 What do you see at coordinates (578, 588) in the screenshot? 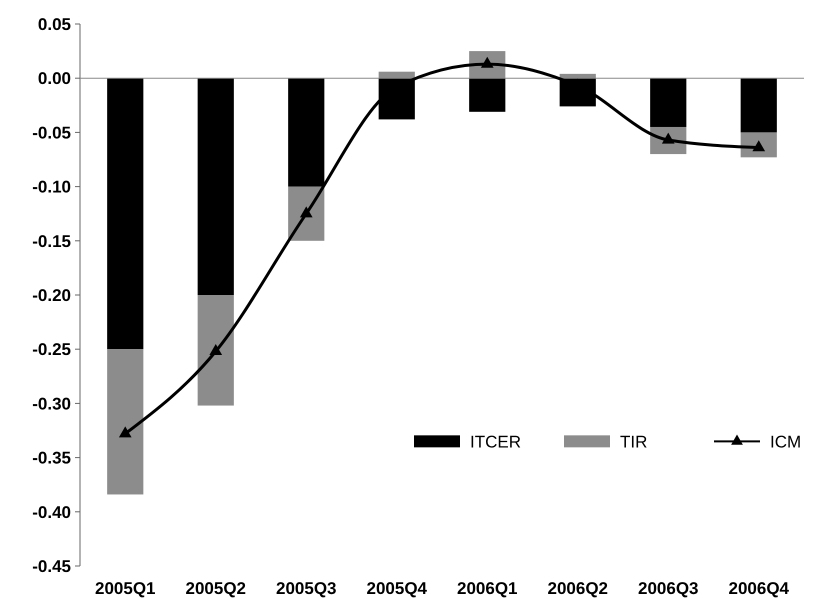
I see `x-tick-label: 2006Q2` at bounding box center [578, 588].